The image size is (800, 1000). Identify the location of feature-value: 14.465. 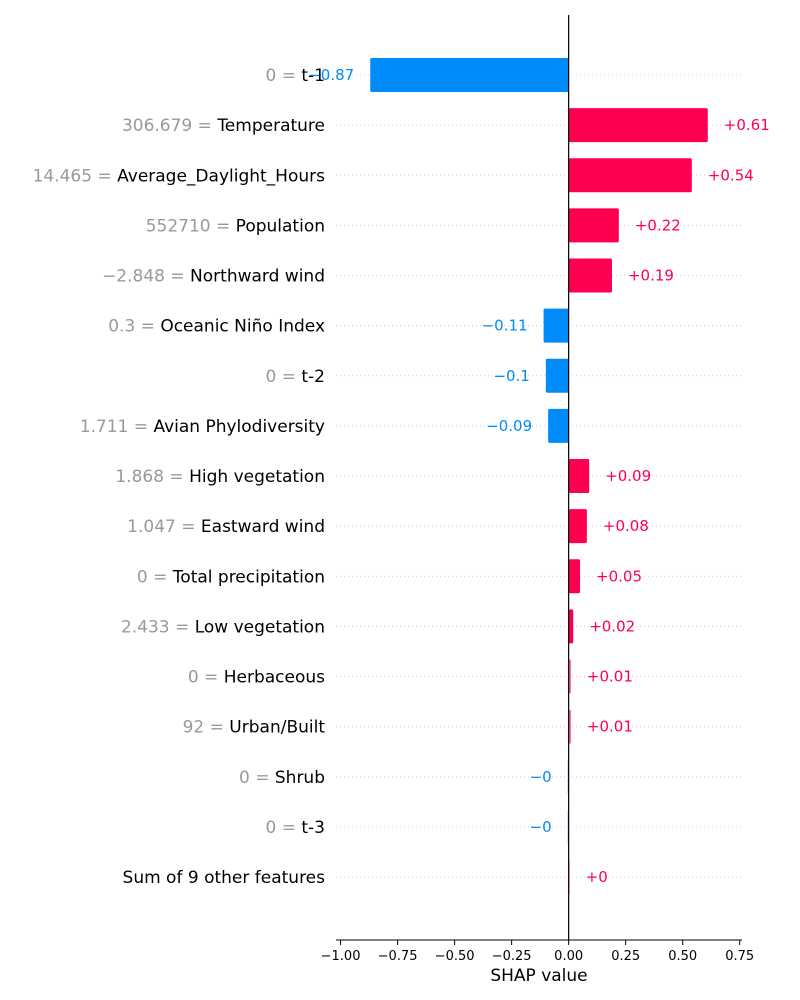
(62, 176).